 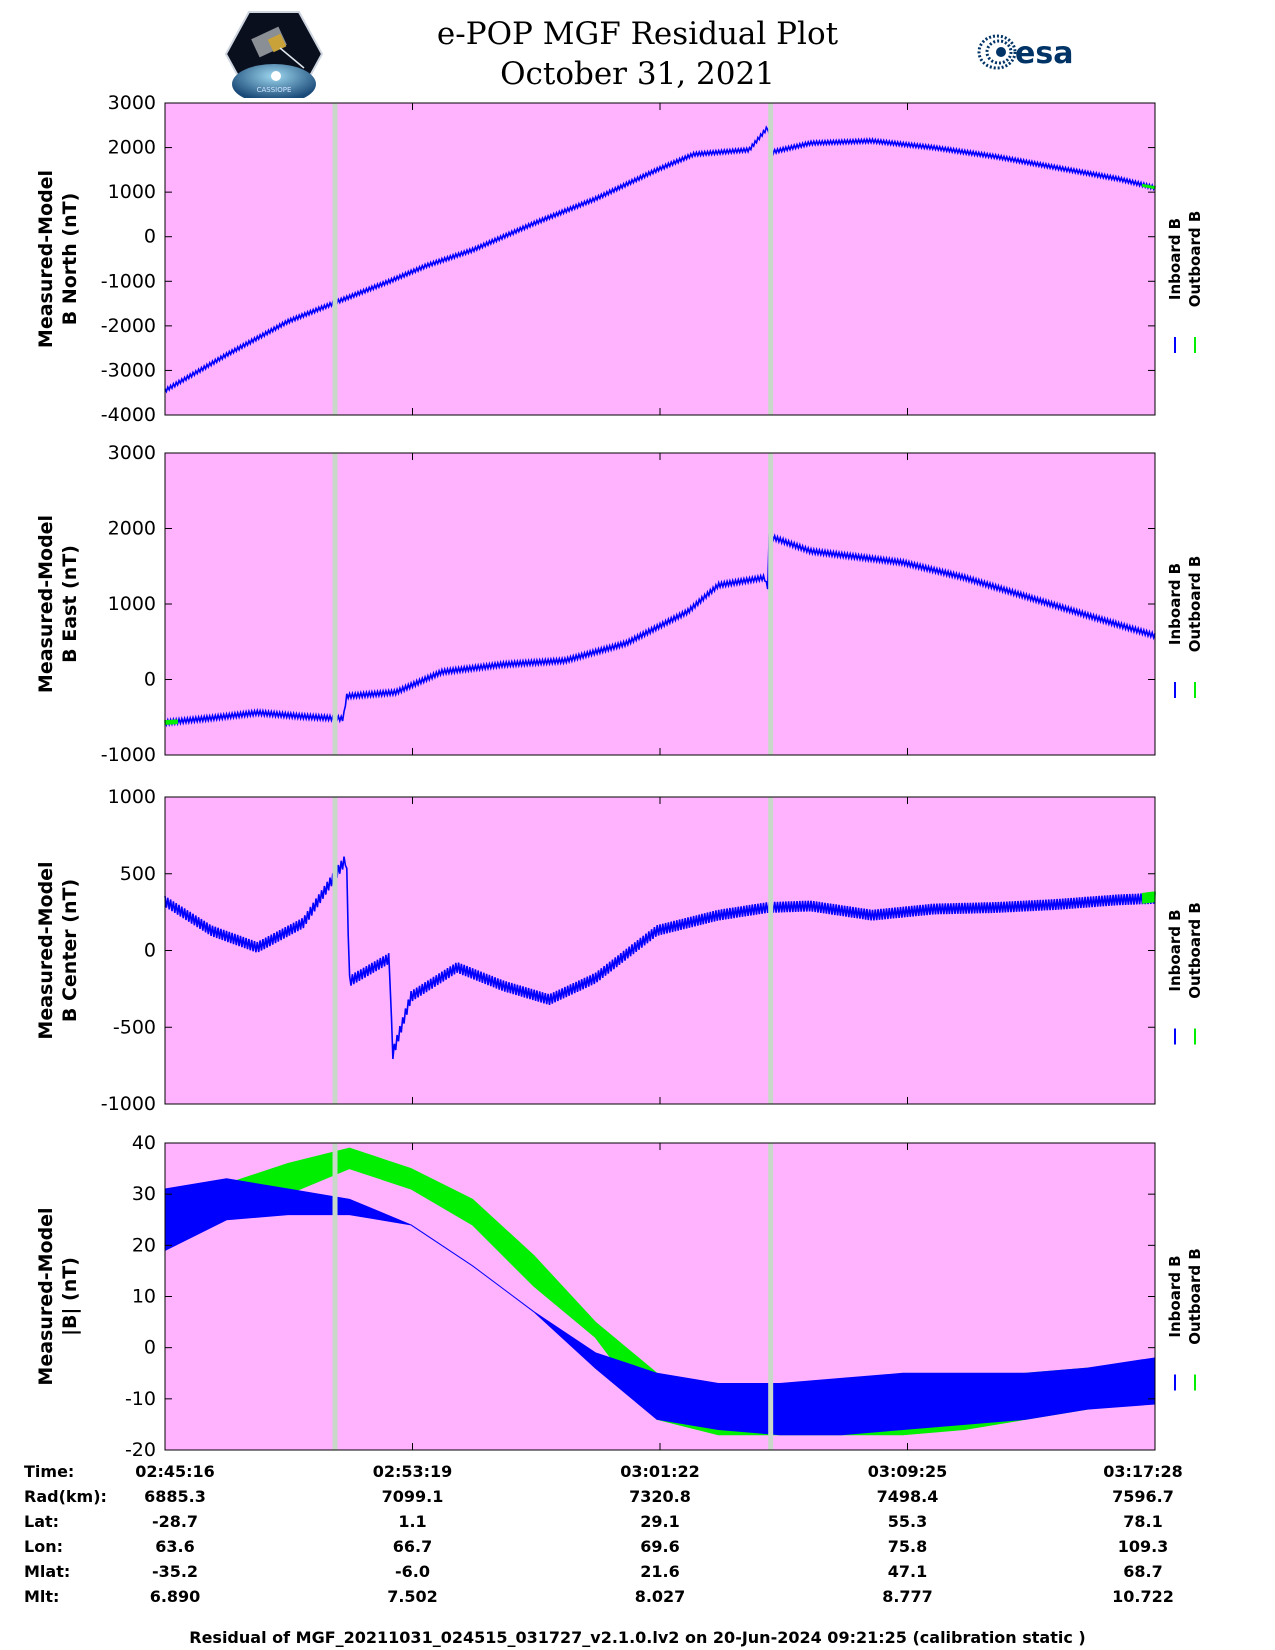 I want to click on y-tick-label: -3000, so click(x=128, y=370).